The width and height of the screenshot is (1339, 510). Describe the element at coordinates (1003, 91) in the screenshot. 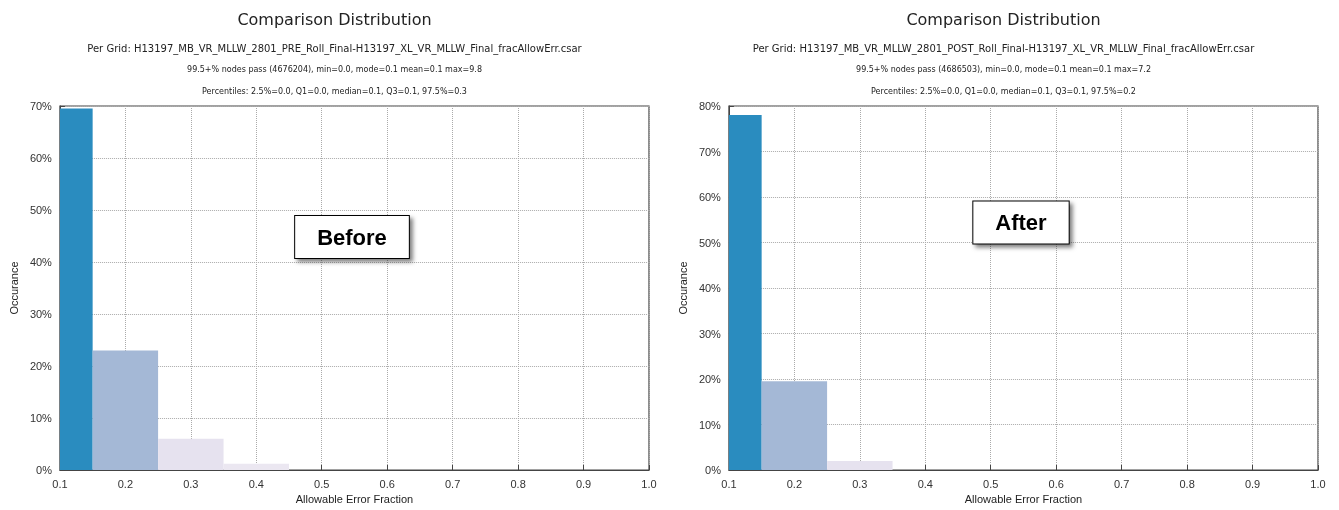

I see `text: Percentiles: 2.5%=0.0, Q1=0.0, median=0.1, Q3=0.1, 97.5%=0.2` at that location.